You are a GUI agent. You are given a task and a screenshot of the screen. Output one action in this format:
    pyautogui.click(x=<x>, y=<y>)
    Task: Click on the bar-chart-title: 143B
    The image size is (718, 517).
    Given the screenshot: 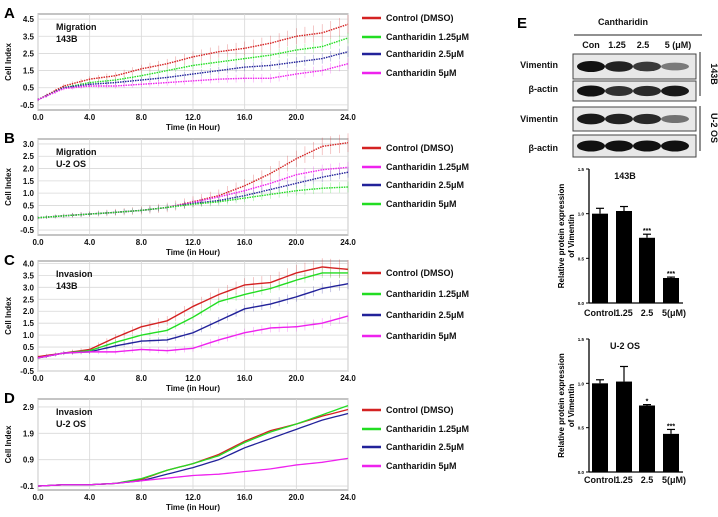 What is the action you would take?
    pyautogui.click(x=625, y=176)
    